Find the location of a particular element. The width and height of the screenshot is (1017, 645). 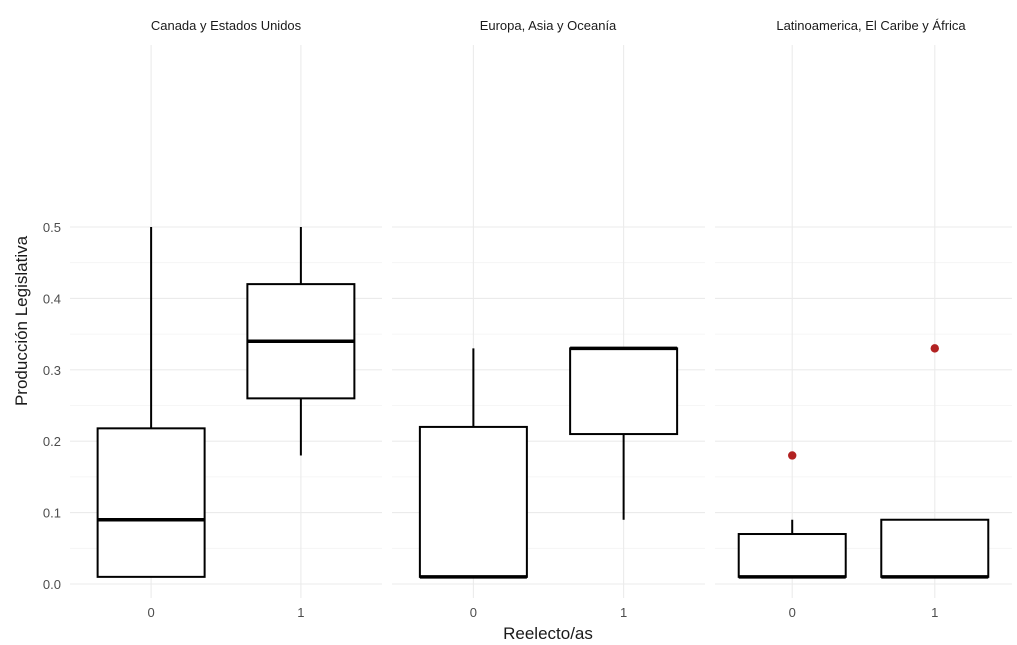

y-tick-label: 0.4 is located at coordinates (52, 298).